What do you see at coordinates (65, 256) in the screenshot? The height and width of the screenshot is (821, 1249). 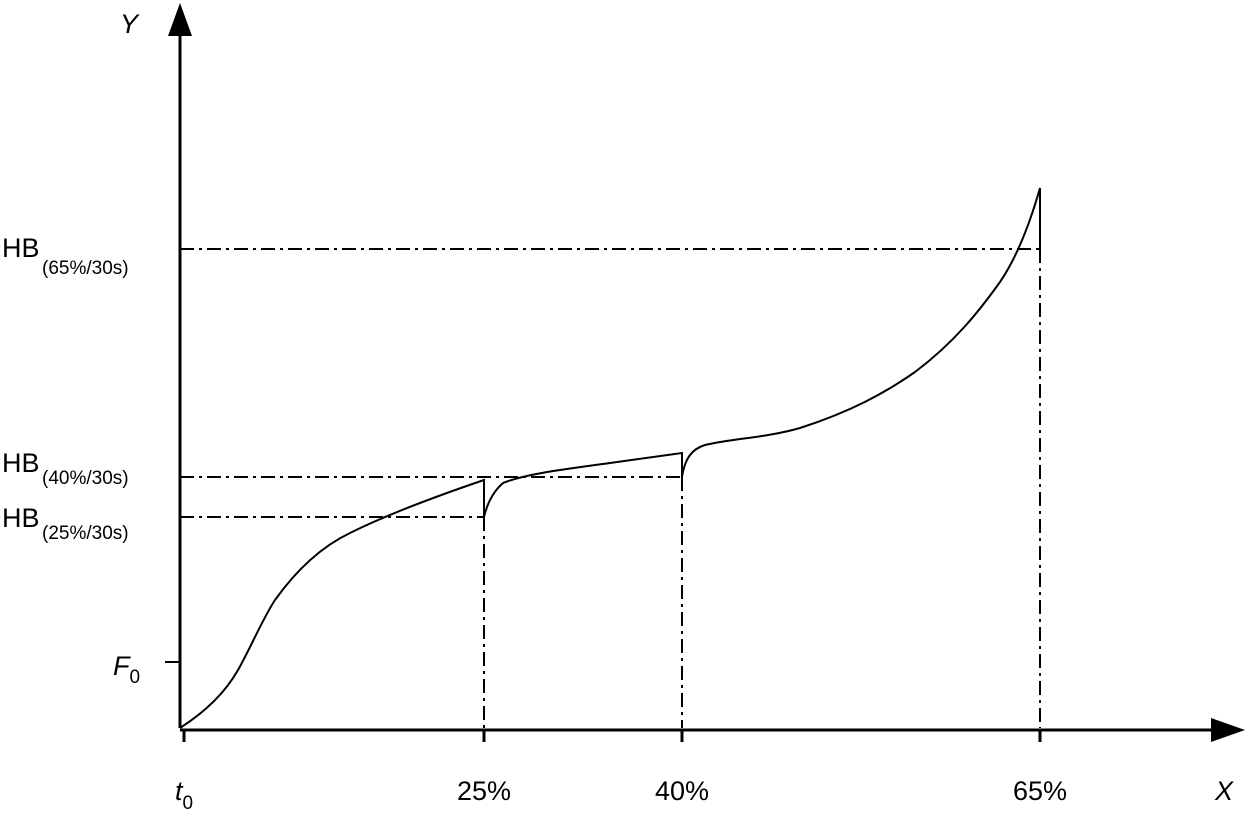 I see `y-label-hb-65: HB(65%/30s)` at bounding box center [65, 256].